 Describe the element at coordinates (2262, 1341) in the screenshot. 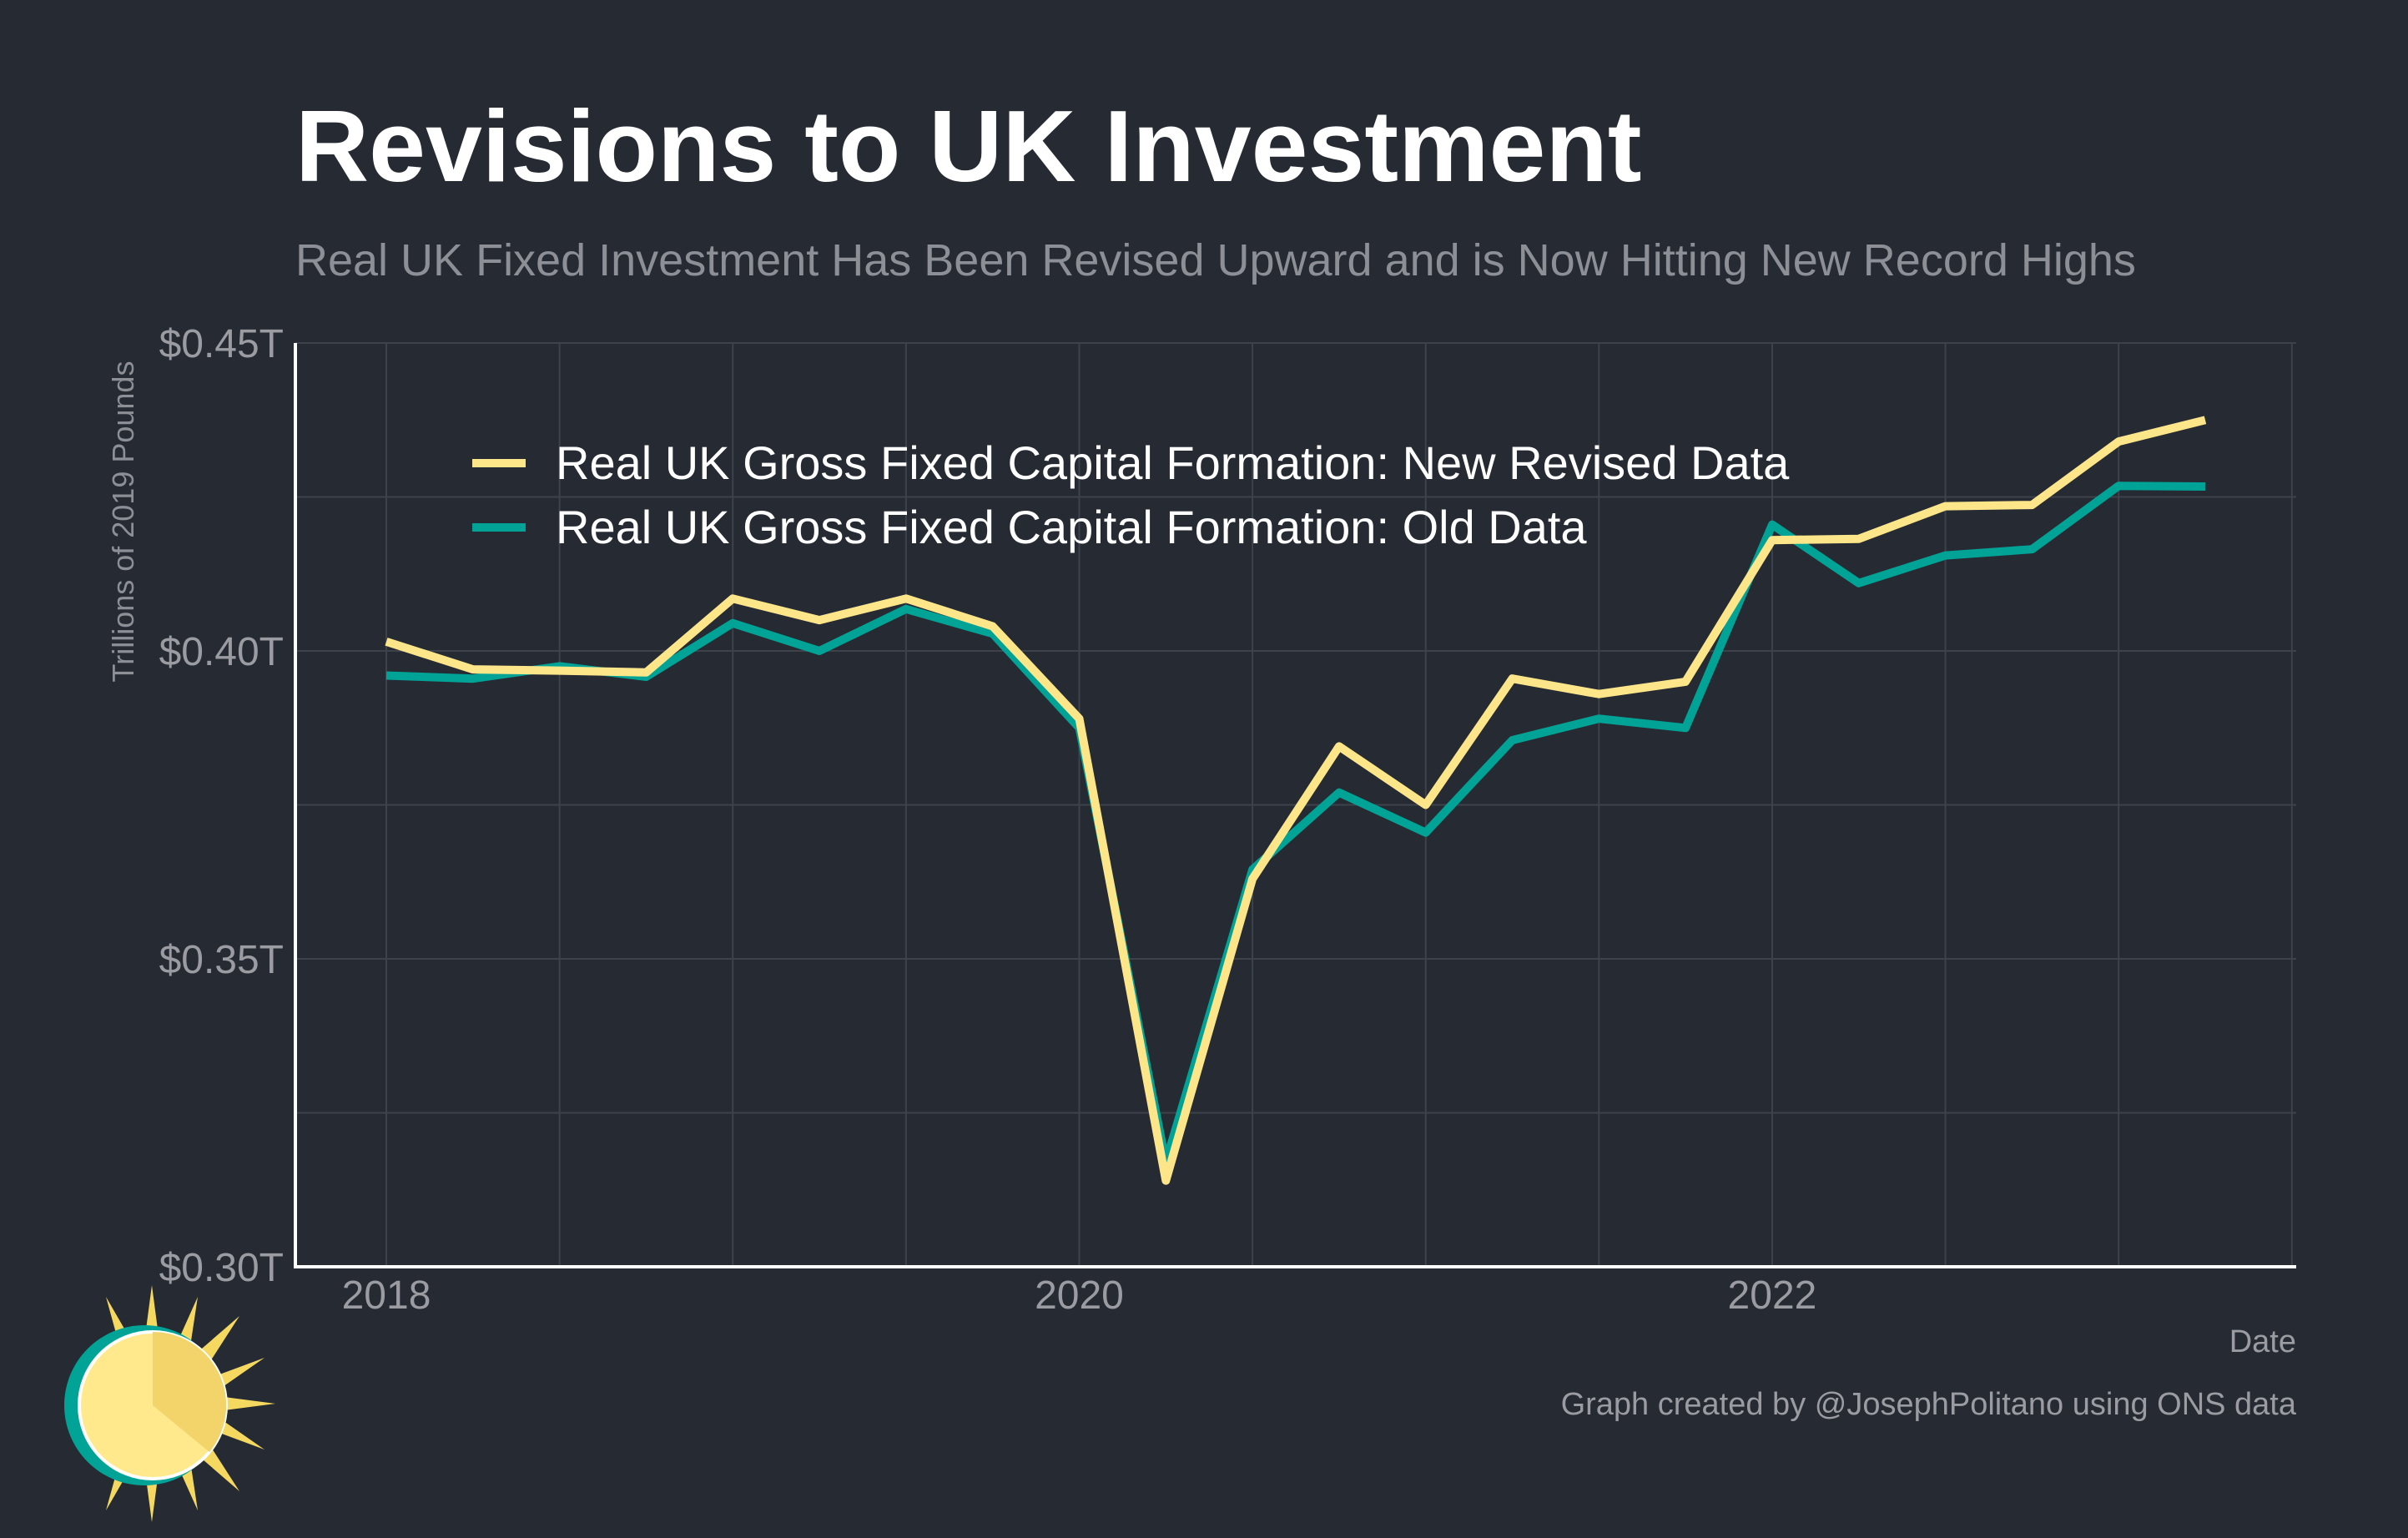

I see `x-axis-label: Date` at that location.